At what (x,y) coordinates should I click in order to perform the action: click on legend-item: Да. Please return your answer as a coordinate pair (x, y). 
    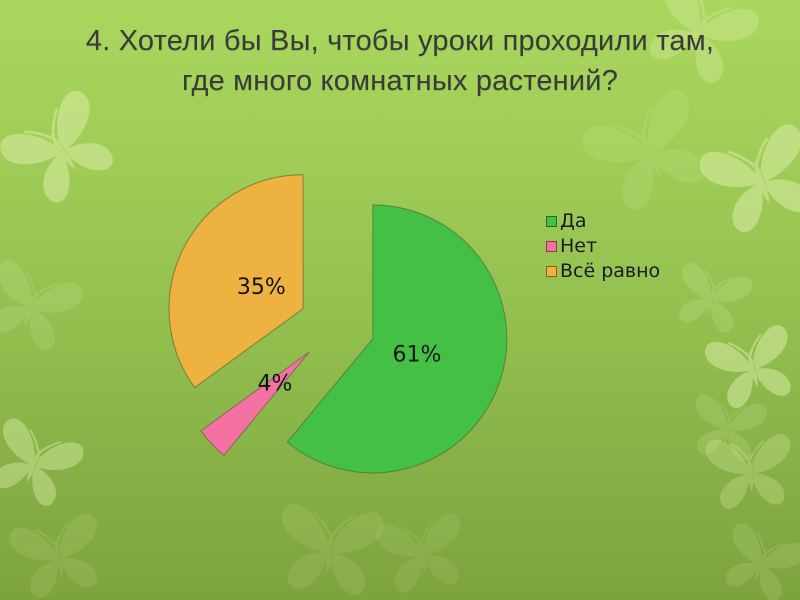
    Looking at the image, I should click on (603, 221).